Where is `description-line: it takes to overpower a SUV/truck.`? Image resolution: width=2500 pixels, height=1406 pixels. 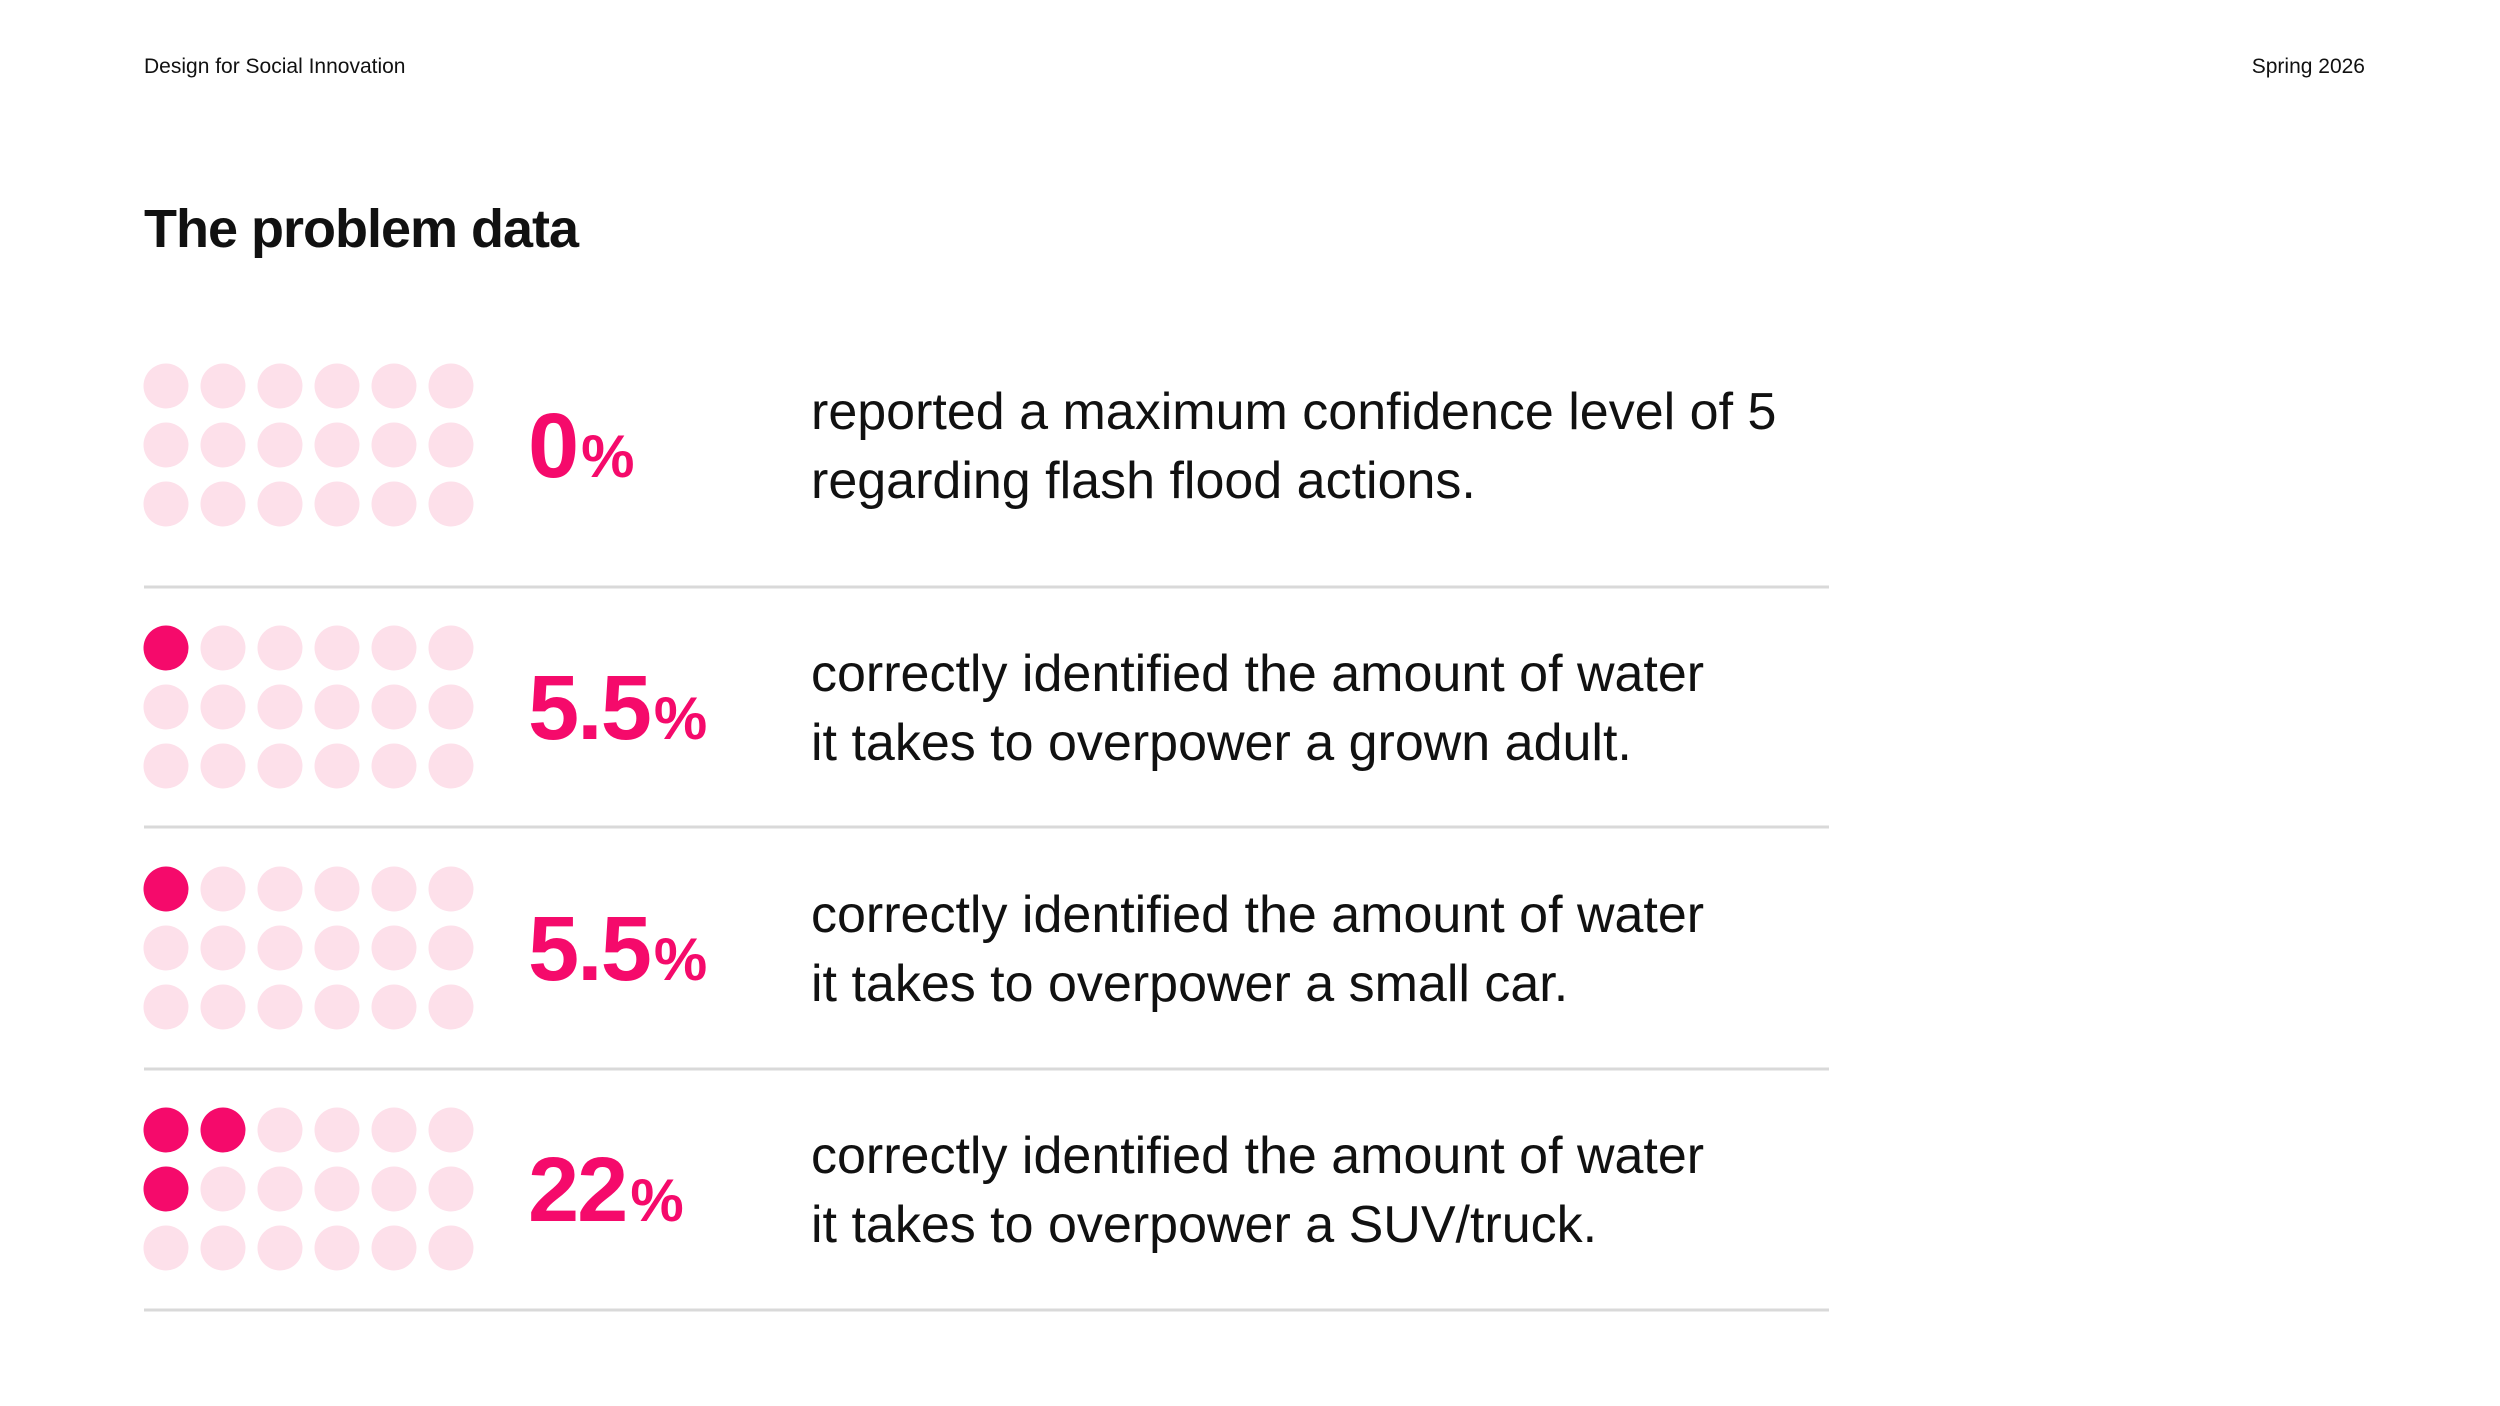
description-line: it takes to overpower a SUV/truck. is located at coordinates (1204, 1225).